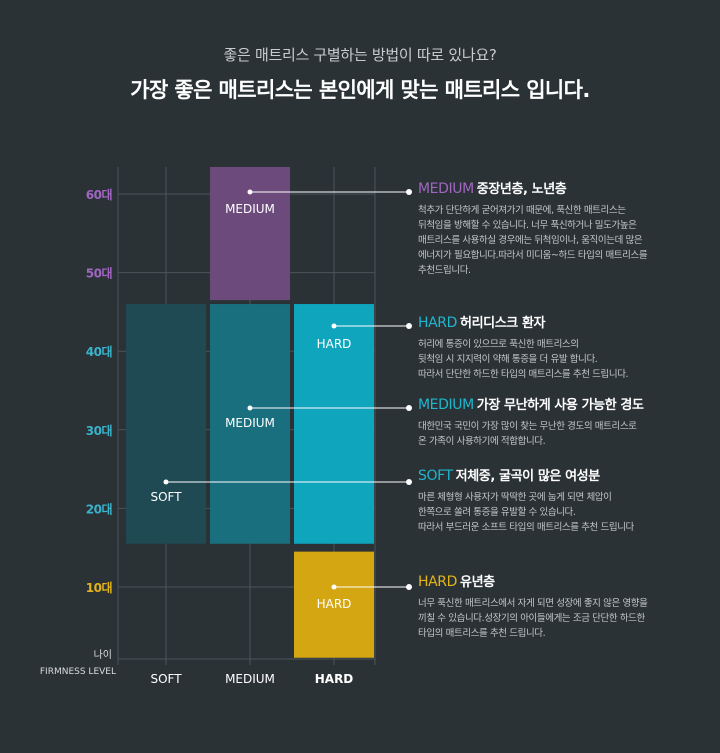  I want to click on description-title: HARD 허리디스크 환자, so click(563, 323).